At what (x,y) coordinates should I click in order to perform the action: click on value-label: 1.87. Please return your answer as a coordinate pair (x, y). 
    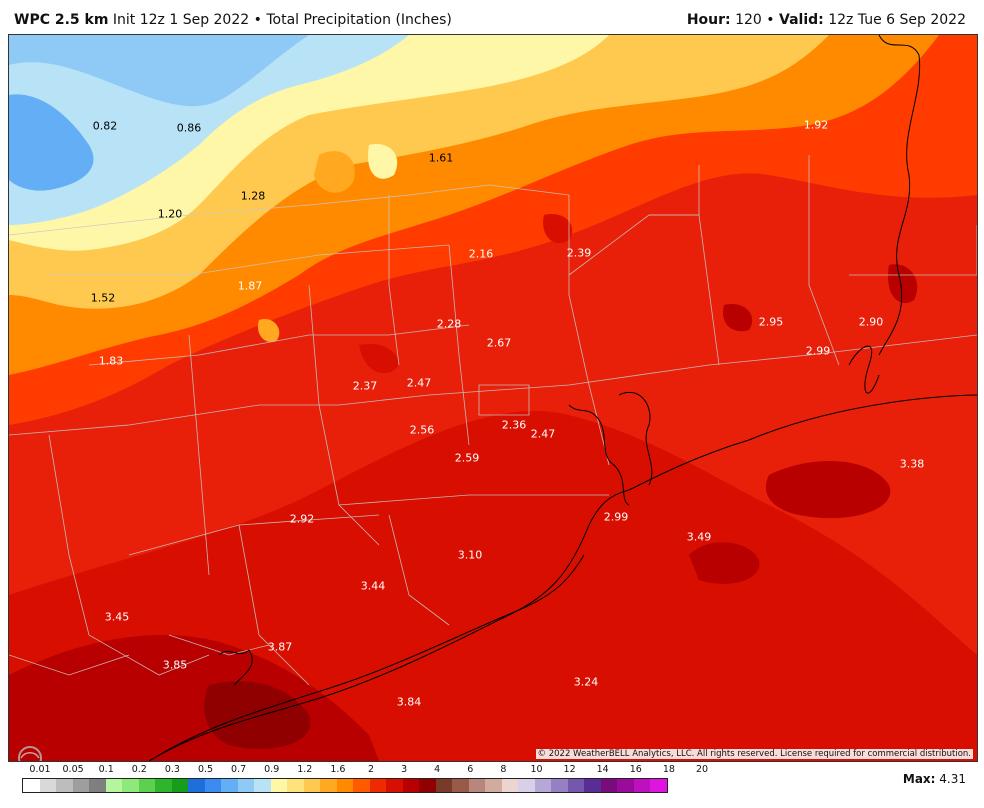
    Looking at the image, I should click on (250, 286).